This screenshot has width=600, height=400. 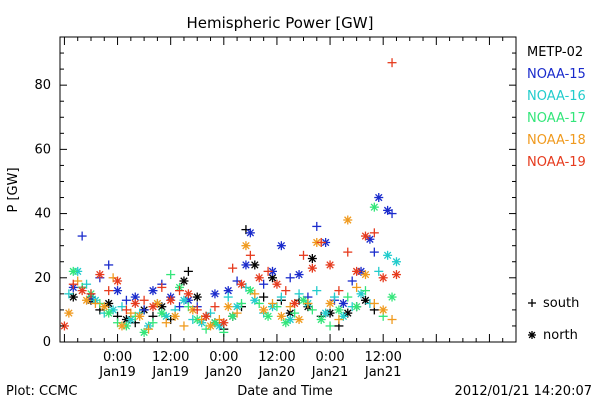 I want to click on y-tick-label: 0, so click(x=47, y=342).